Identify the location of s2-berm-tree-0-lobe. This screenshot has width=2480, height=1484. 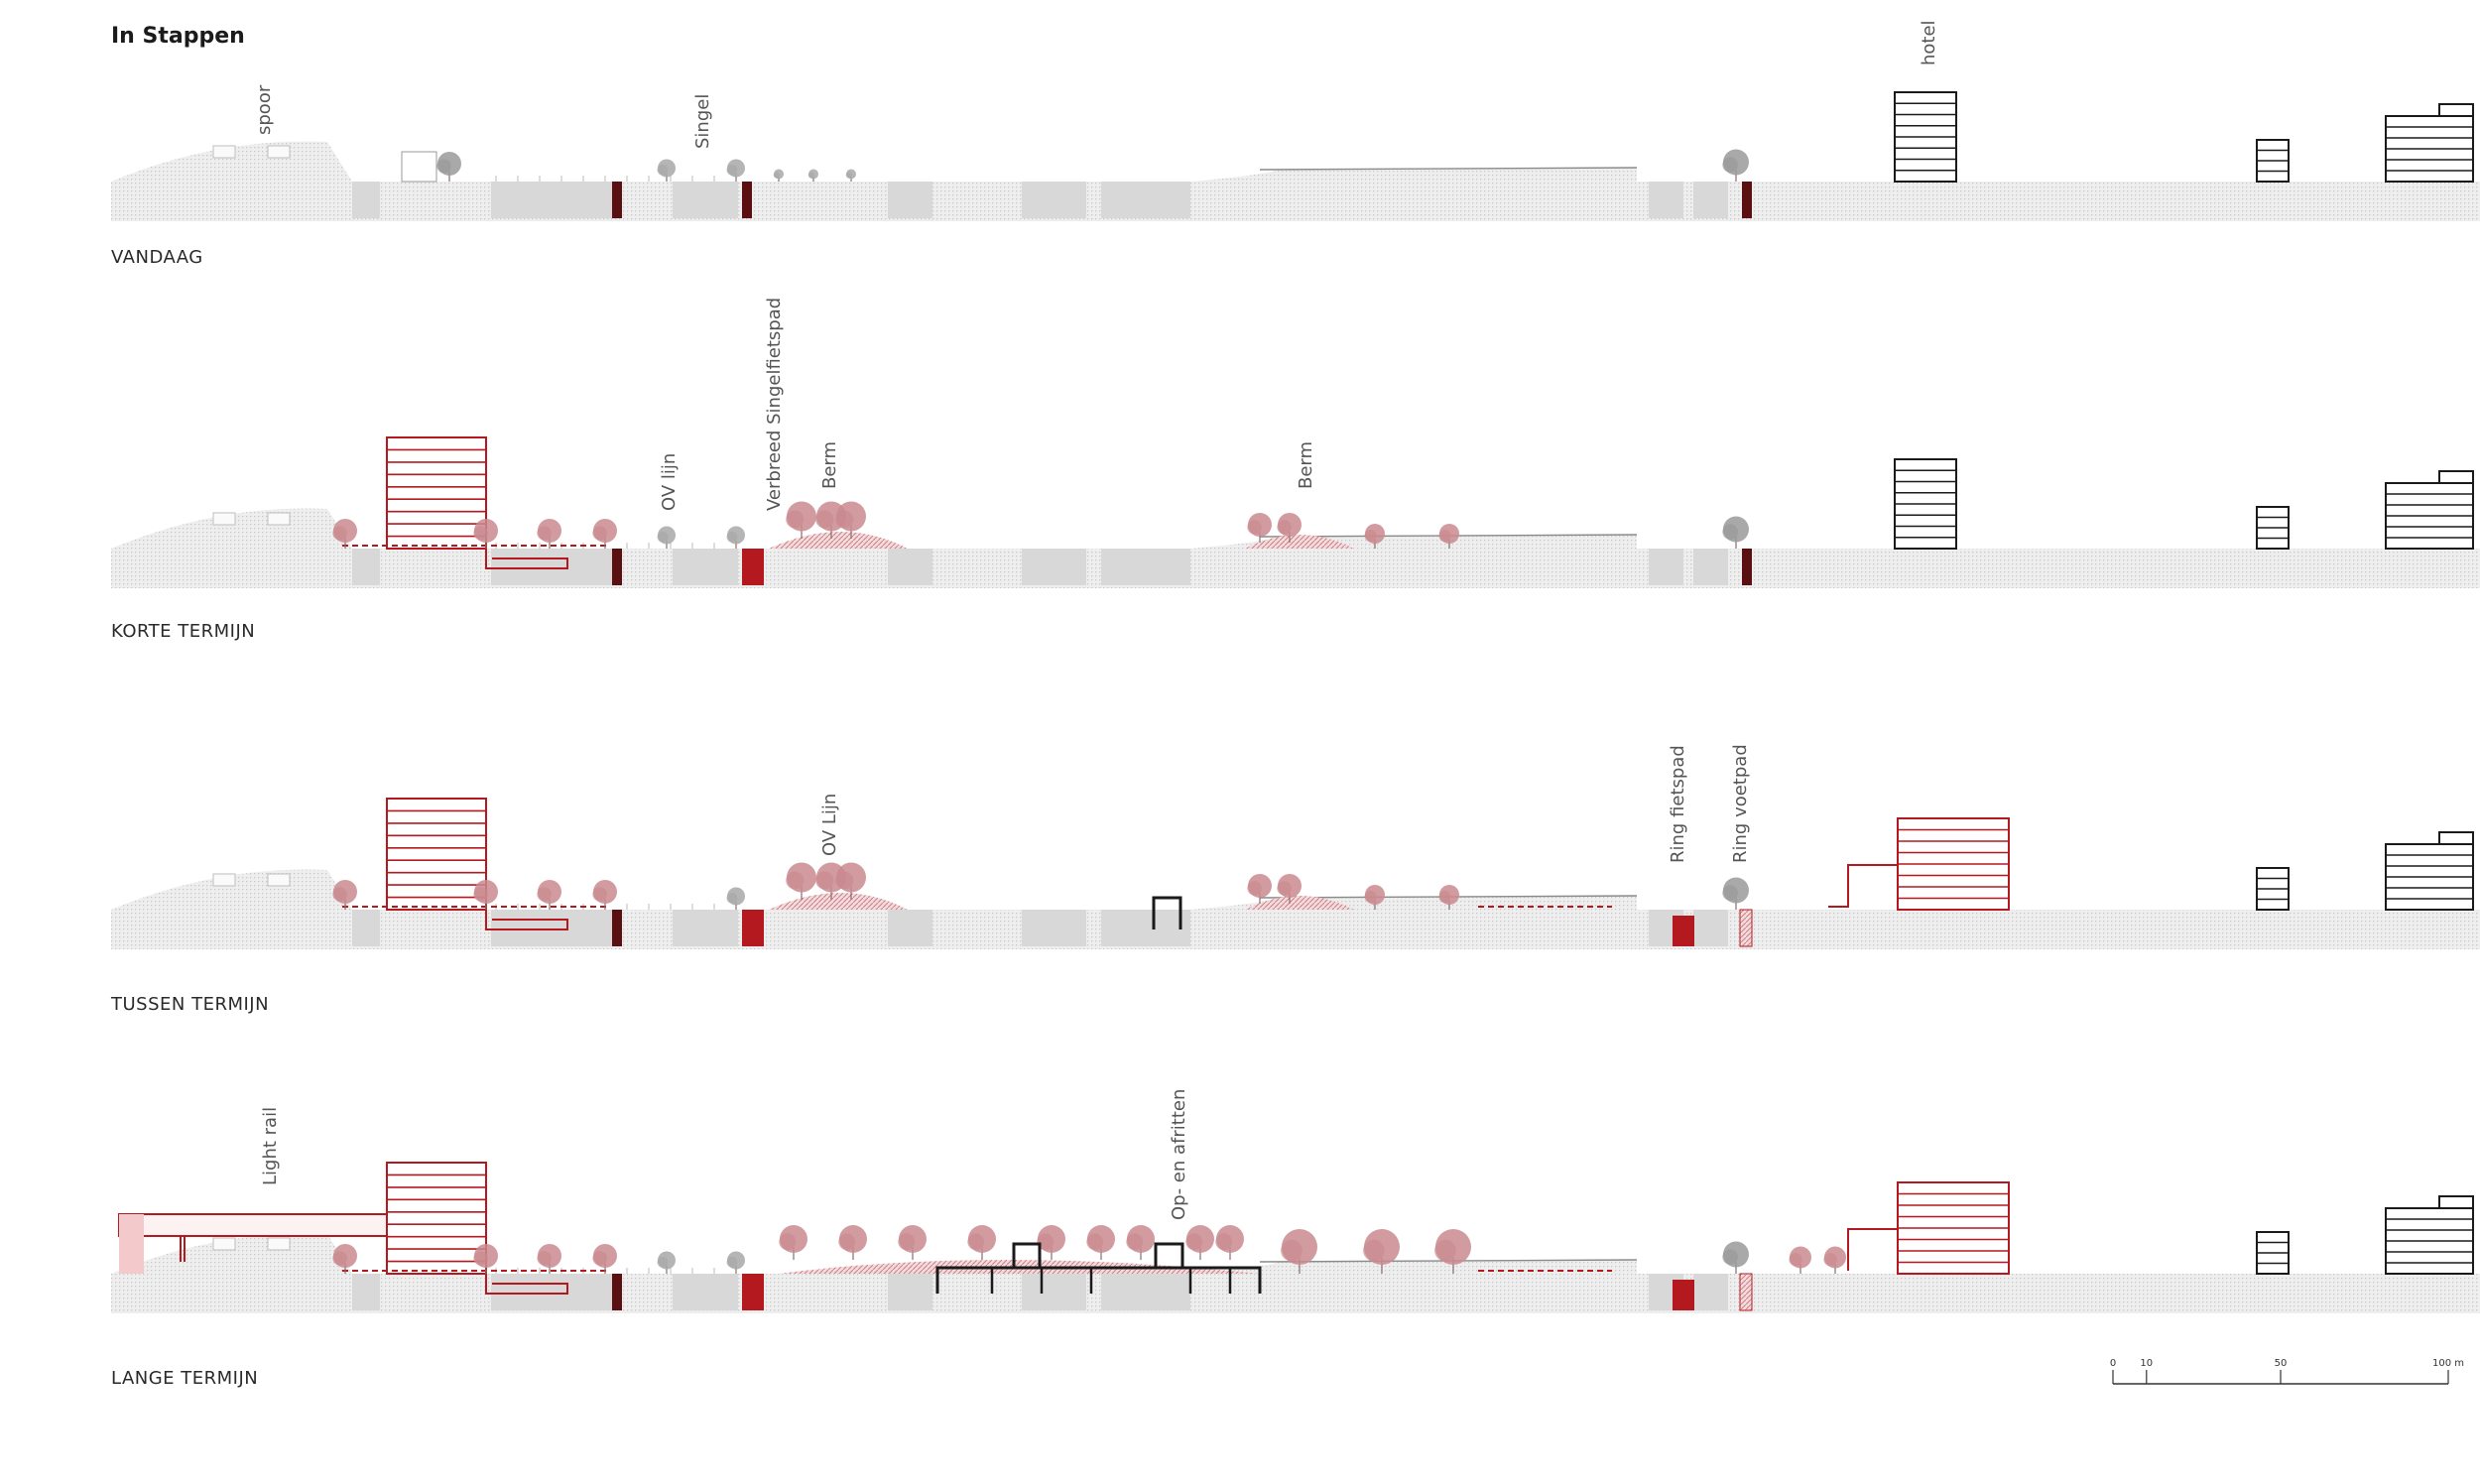
(795, 880).